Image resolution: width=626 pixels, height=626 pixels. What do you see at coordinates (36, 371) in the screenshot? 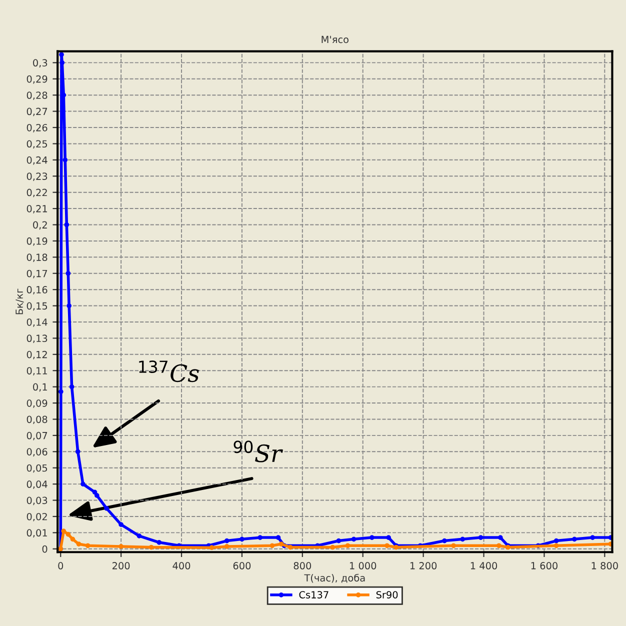
I see `y-tick-label: 0,11` at bounding box center [36, 371].